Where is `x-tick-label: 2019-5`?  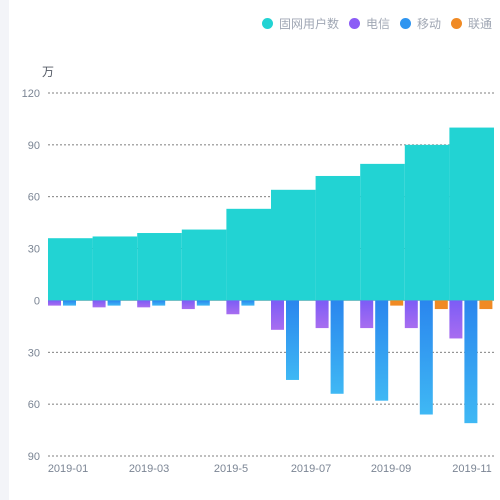
x-tick-label: 2019-5 is located at coordinates (231, 469).